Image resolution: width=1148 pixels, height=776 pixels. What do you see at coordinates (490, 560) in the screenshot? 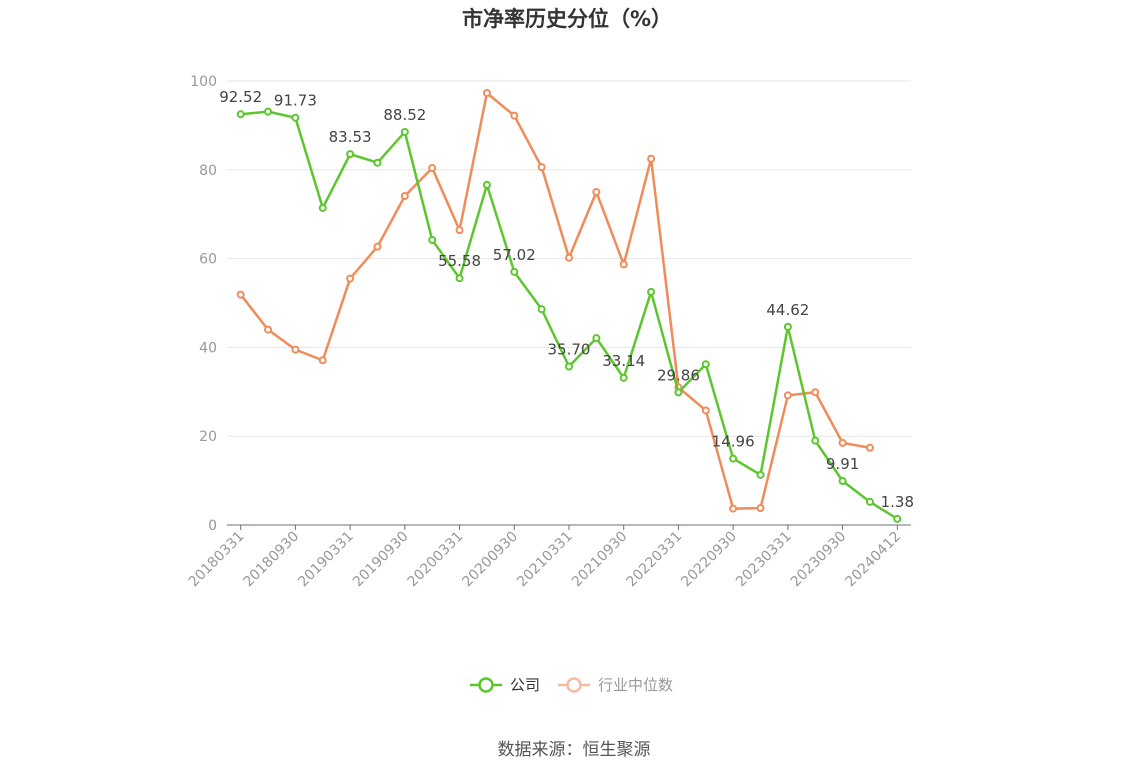
I see `x-tick-label: 20200930` at bounding box center [490, 560].